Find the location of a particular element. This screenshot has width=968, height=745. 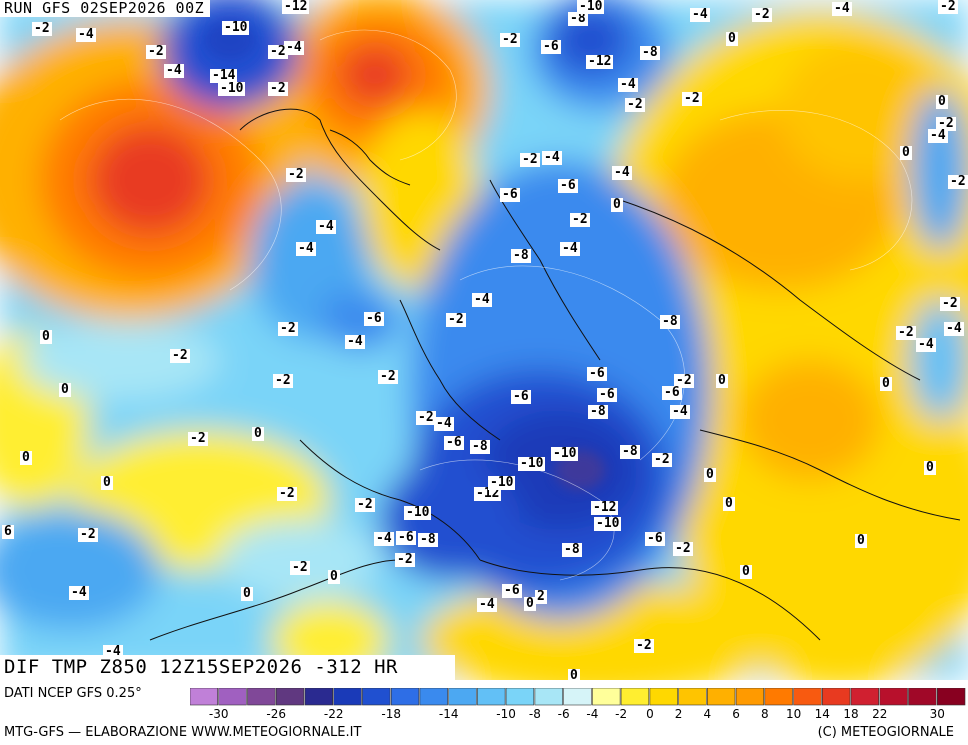

contour-label: 2 is located at coordinates (541, 596).